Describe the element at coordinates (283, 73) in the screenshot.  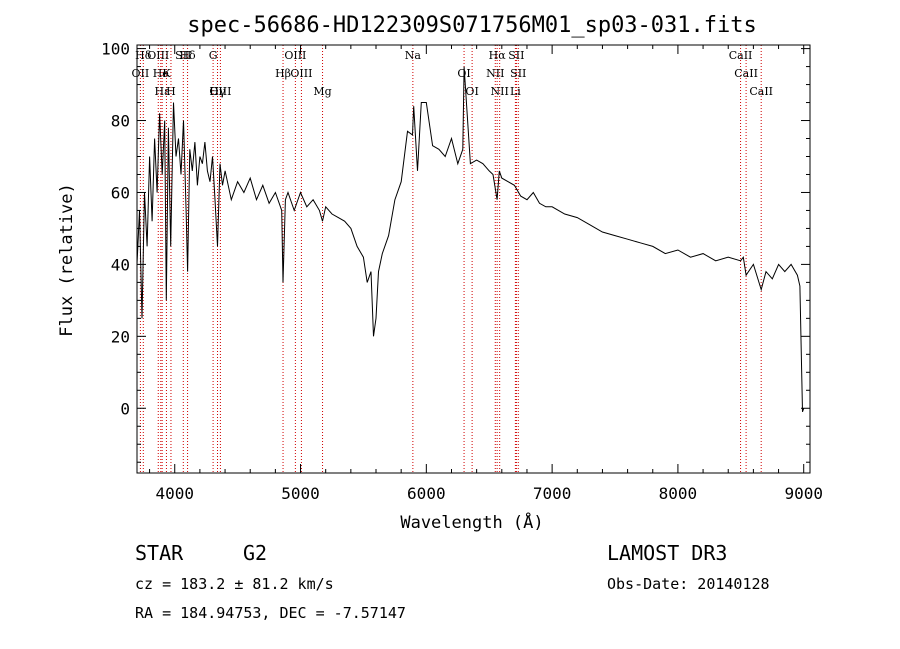
I see `line-marker-label: Hβ` at that location.